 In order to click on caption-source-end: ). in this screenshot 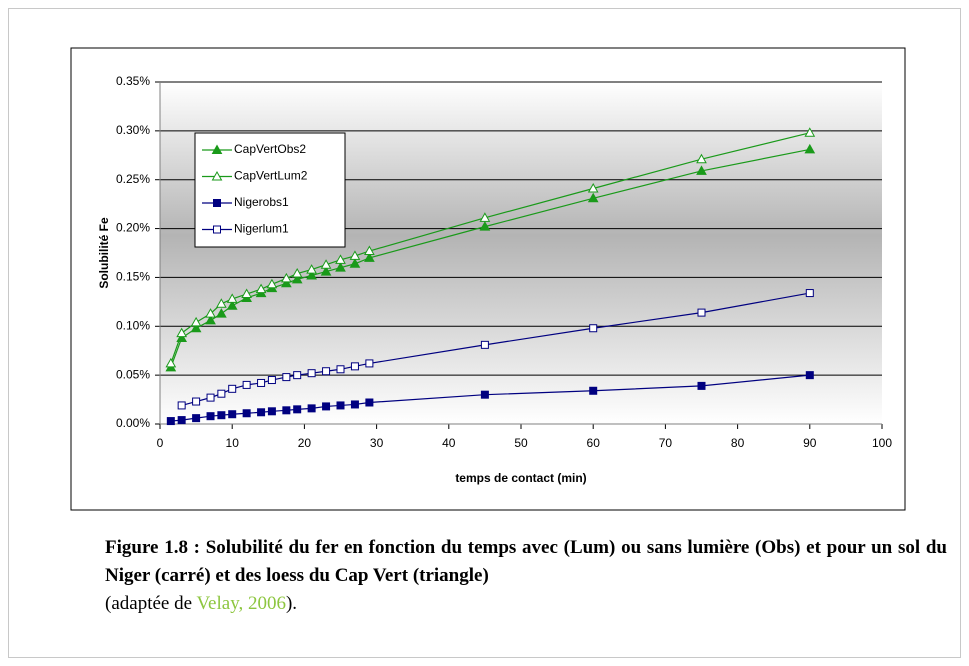, I will do `click(291, 603)`.